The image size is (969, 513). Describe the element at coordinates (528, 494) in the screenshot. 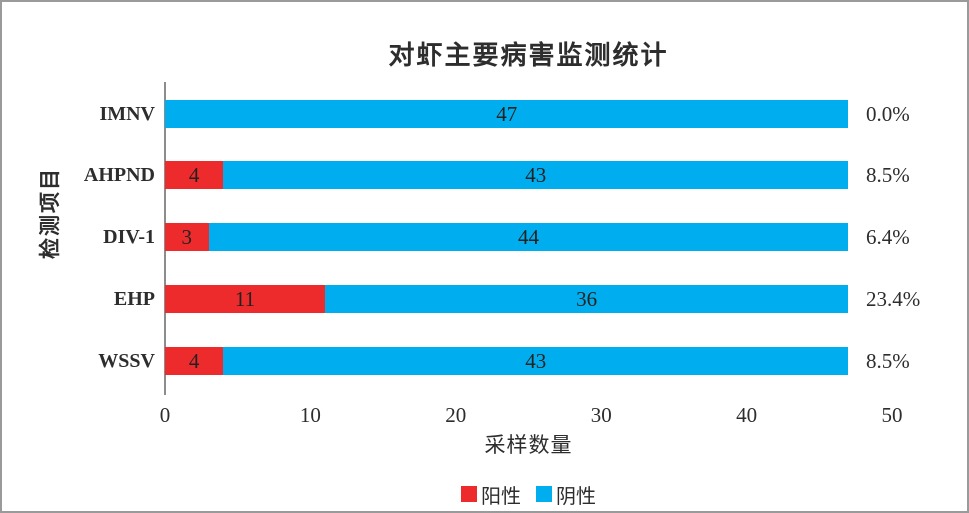

I see `legend: 阳性 阴性` at that location.